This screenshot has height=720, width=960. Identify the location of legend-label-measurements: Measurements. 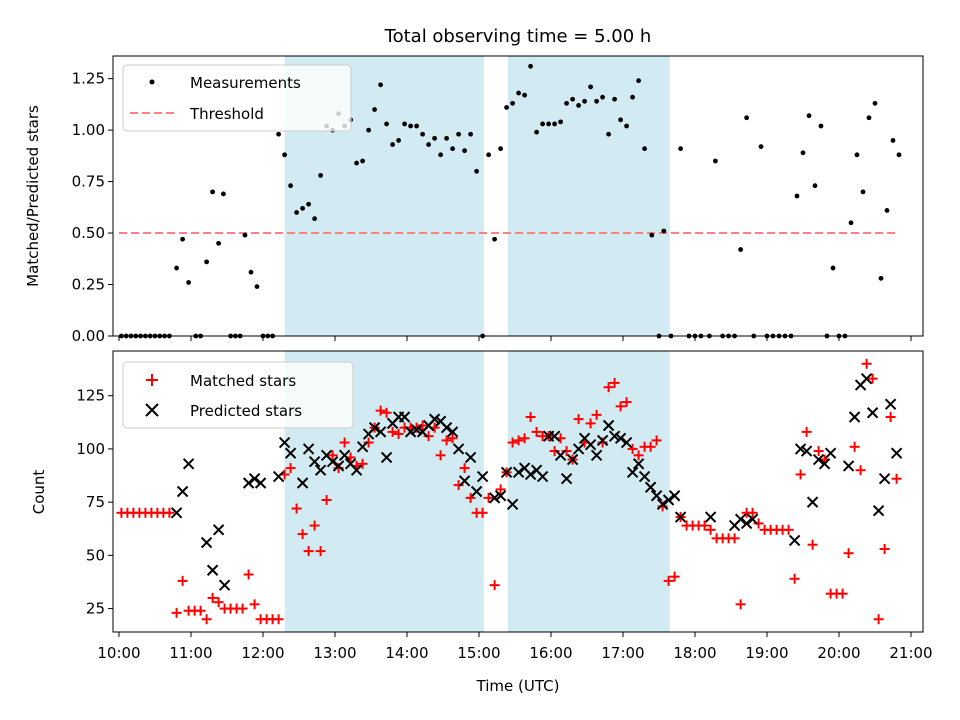
(245, 83).